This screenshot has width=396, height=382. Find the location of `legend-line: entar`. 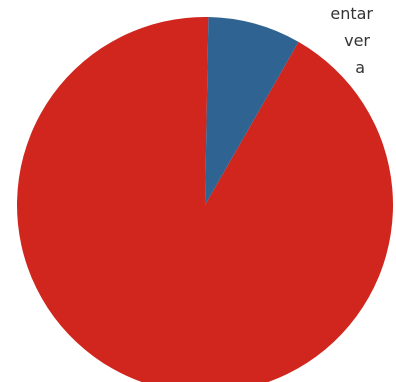

legend-line: entar is located at coordinates (351, 13).